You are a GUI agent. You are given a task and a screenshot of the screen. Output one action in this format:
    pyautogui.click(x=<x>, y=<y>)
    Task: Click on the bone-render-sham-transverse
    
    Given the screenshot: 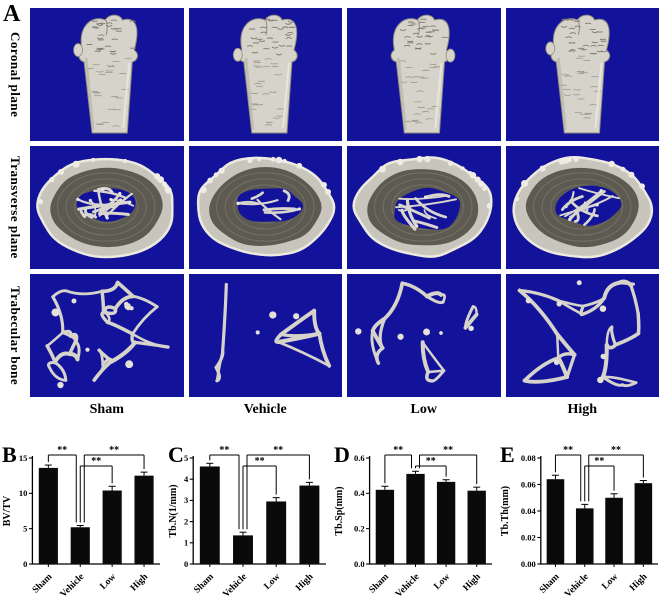 What is the action you would take?
    pyautogui.click(x=105, y=208)
    